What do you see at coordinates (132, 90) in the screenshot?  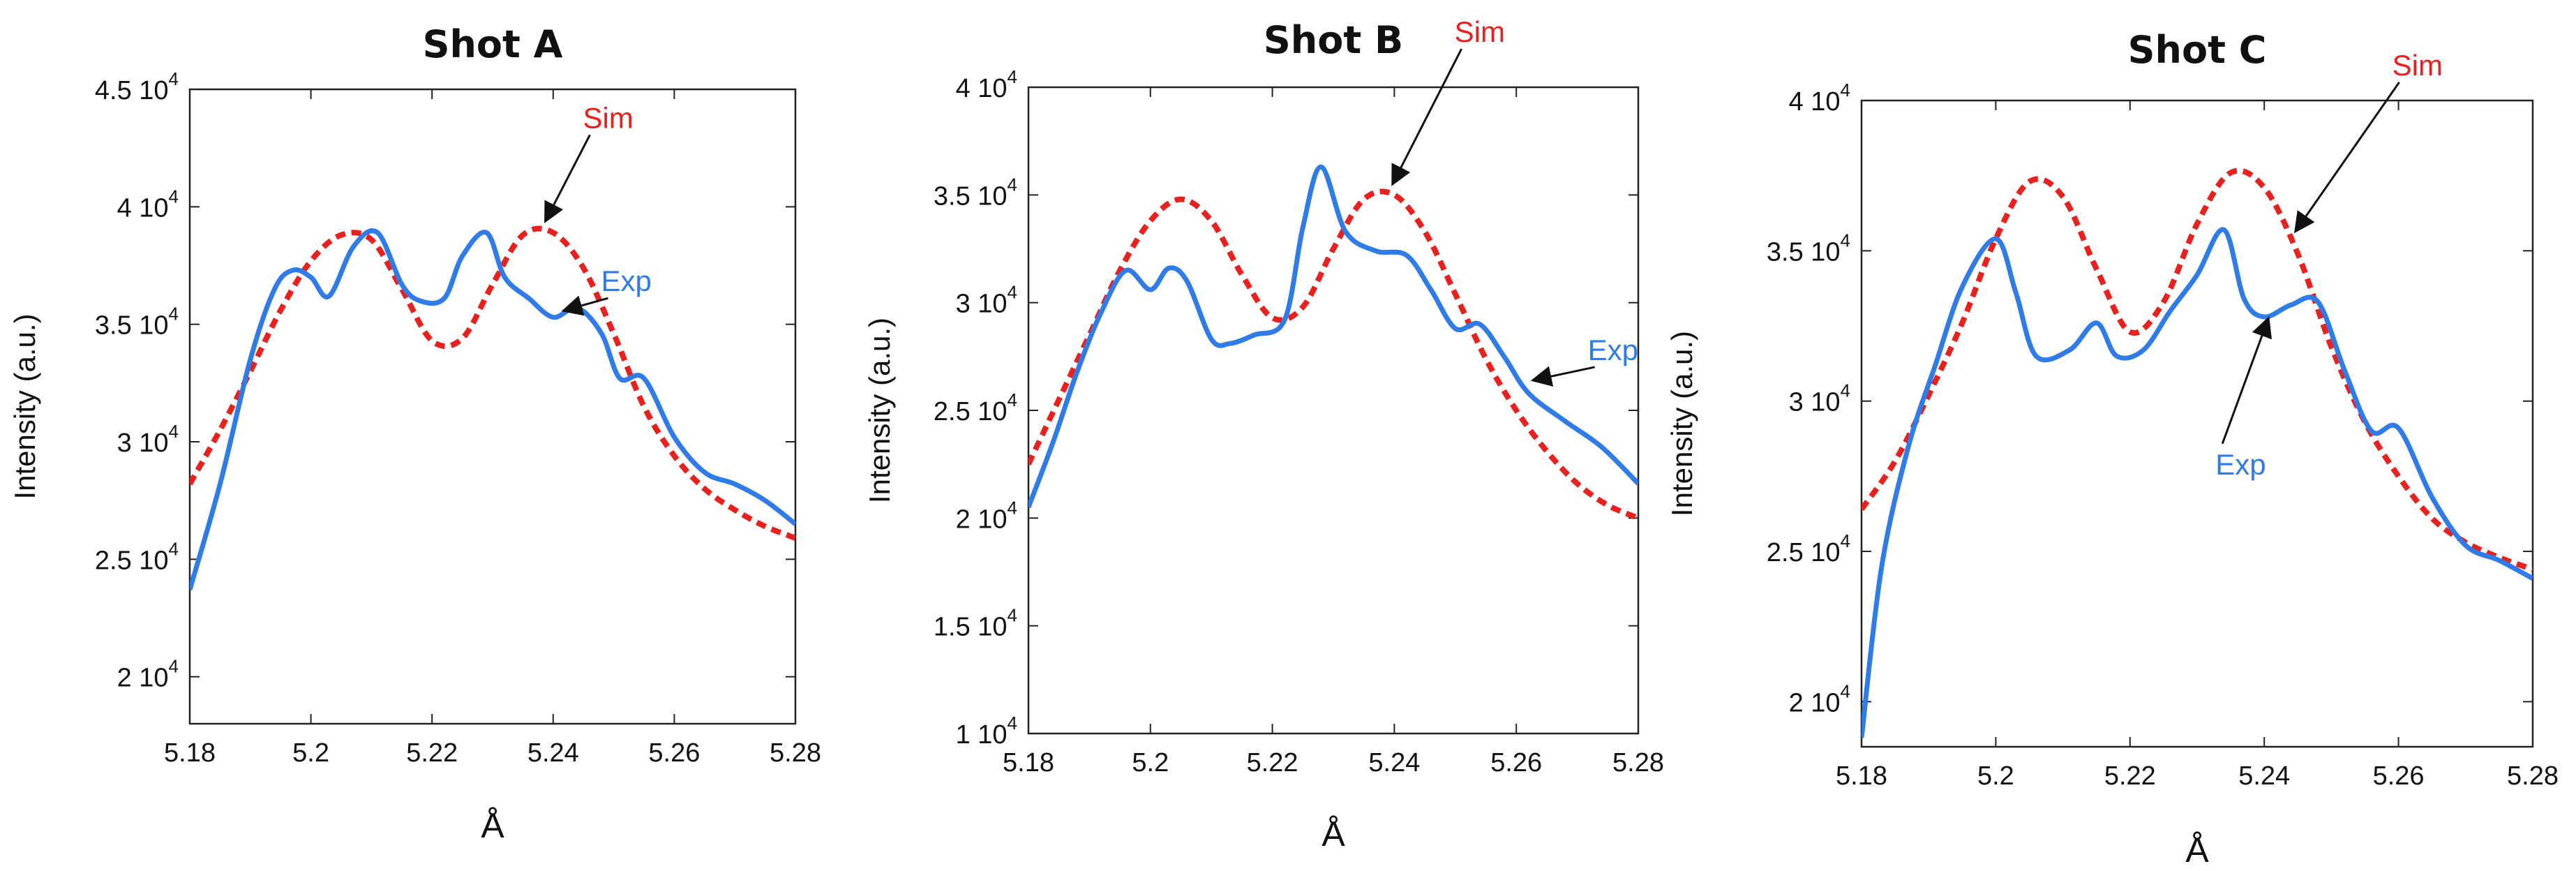 I see `y-tick-mantissa: 4.5 10` at bounding box center [132, 90].